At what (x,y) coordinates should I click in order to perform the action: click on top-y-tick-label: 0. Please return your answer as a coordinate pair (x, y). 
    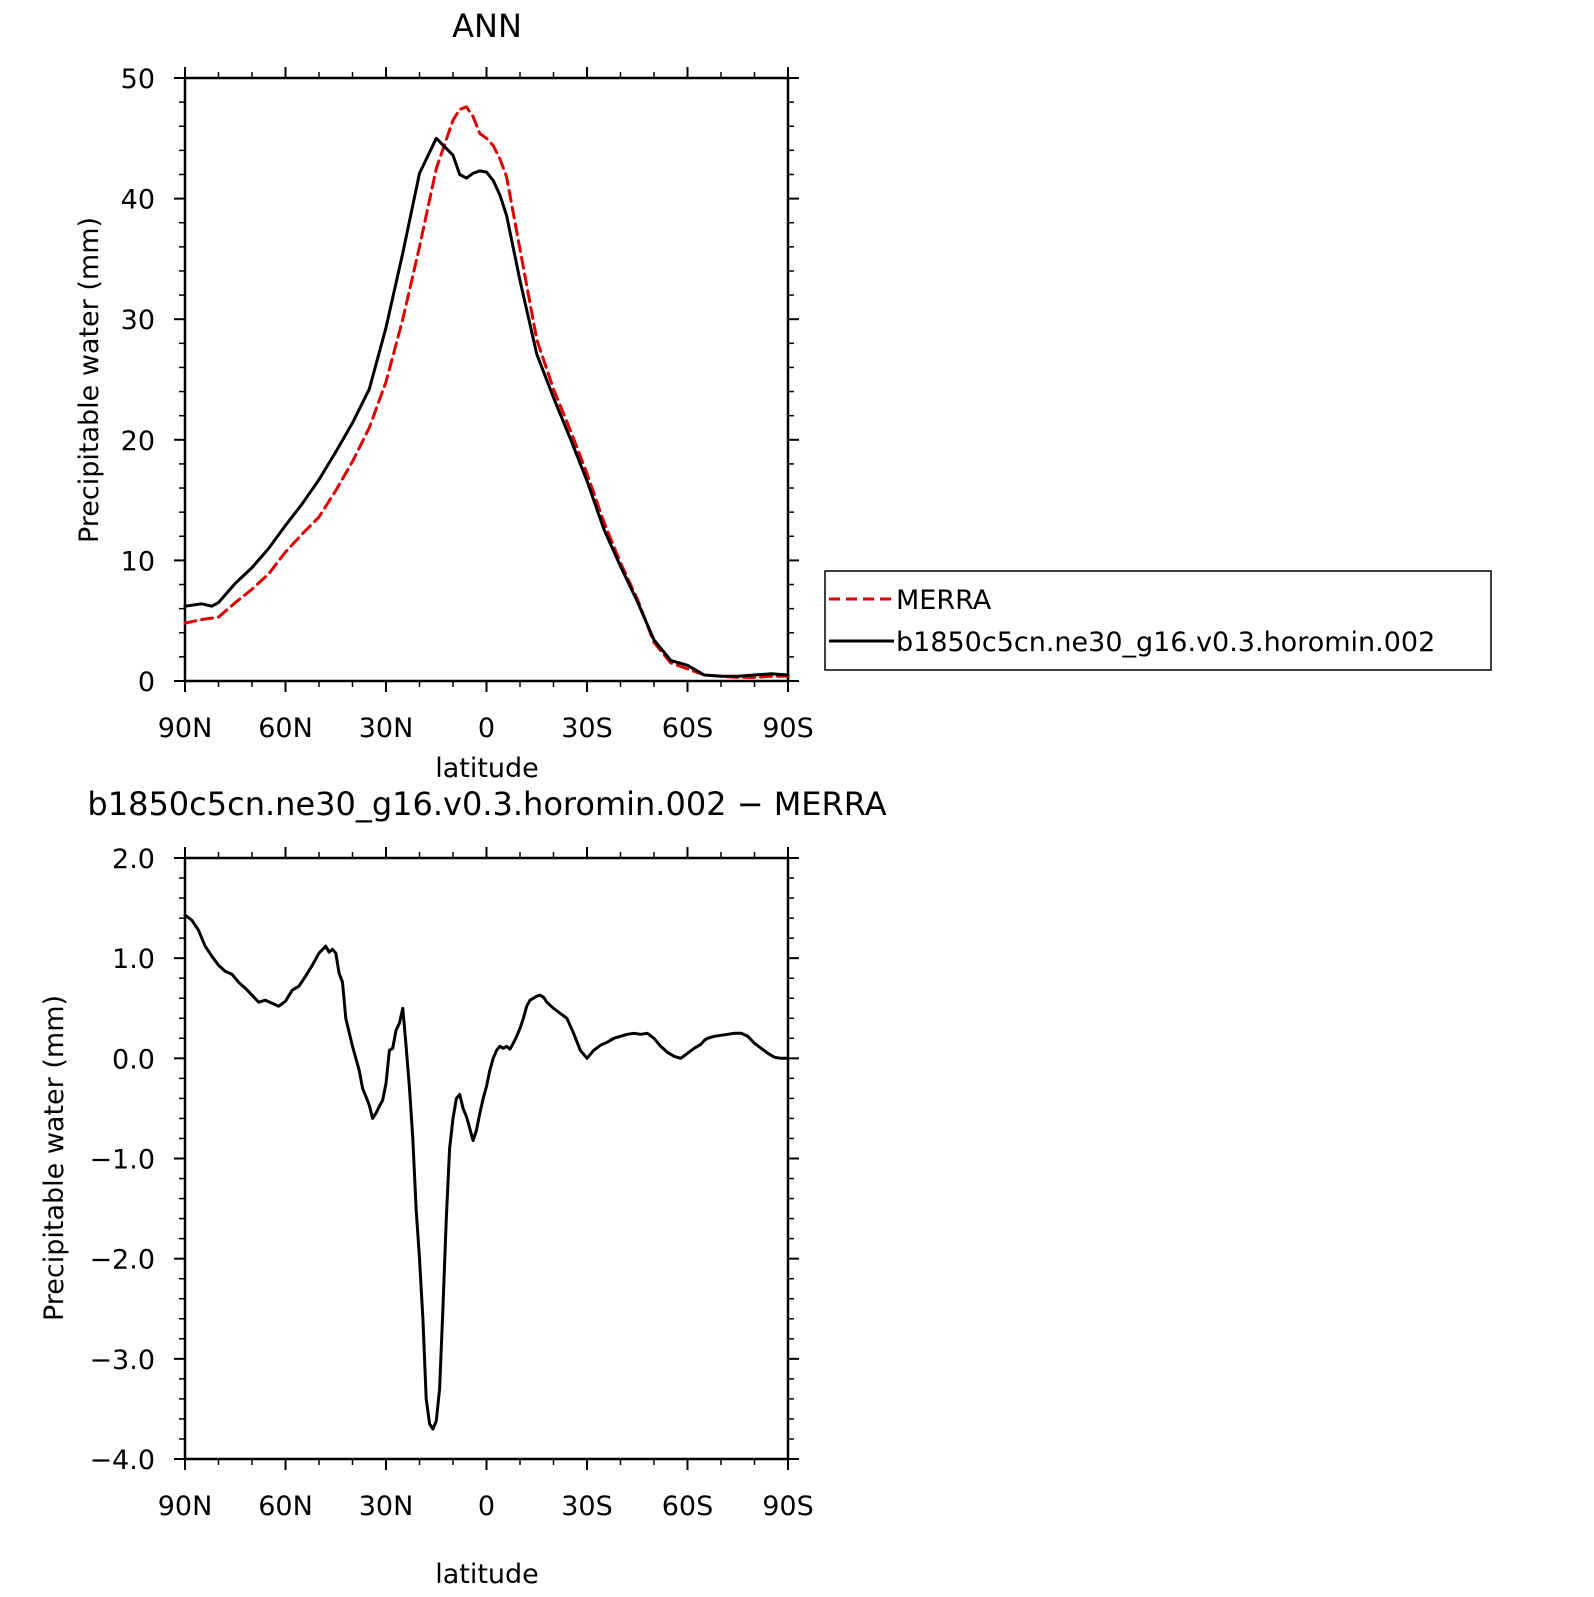
    Looking at the image, I should click on (146, 682).